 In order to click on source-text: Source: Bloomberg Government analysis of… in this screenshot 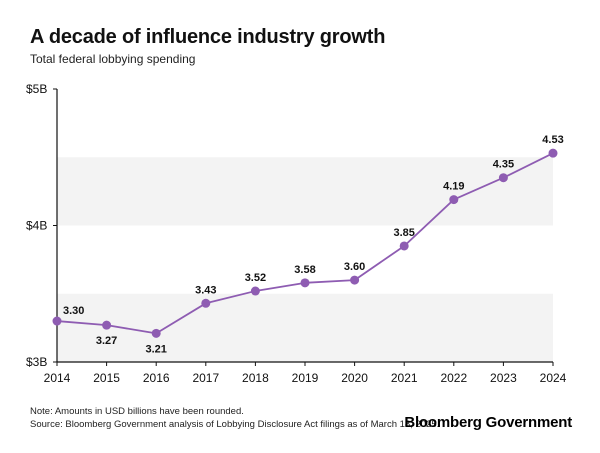, I will do `click(235, 424)`.